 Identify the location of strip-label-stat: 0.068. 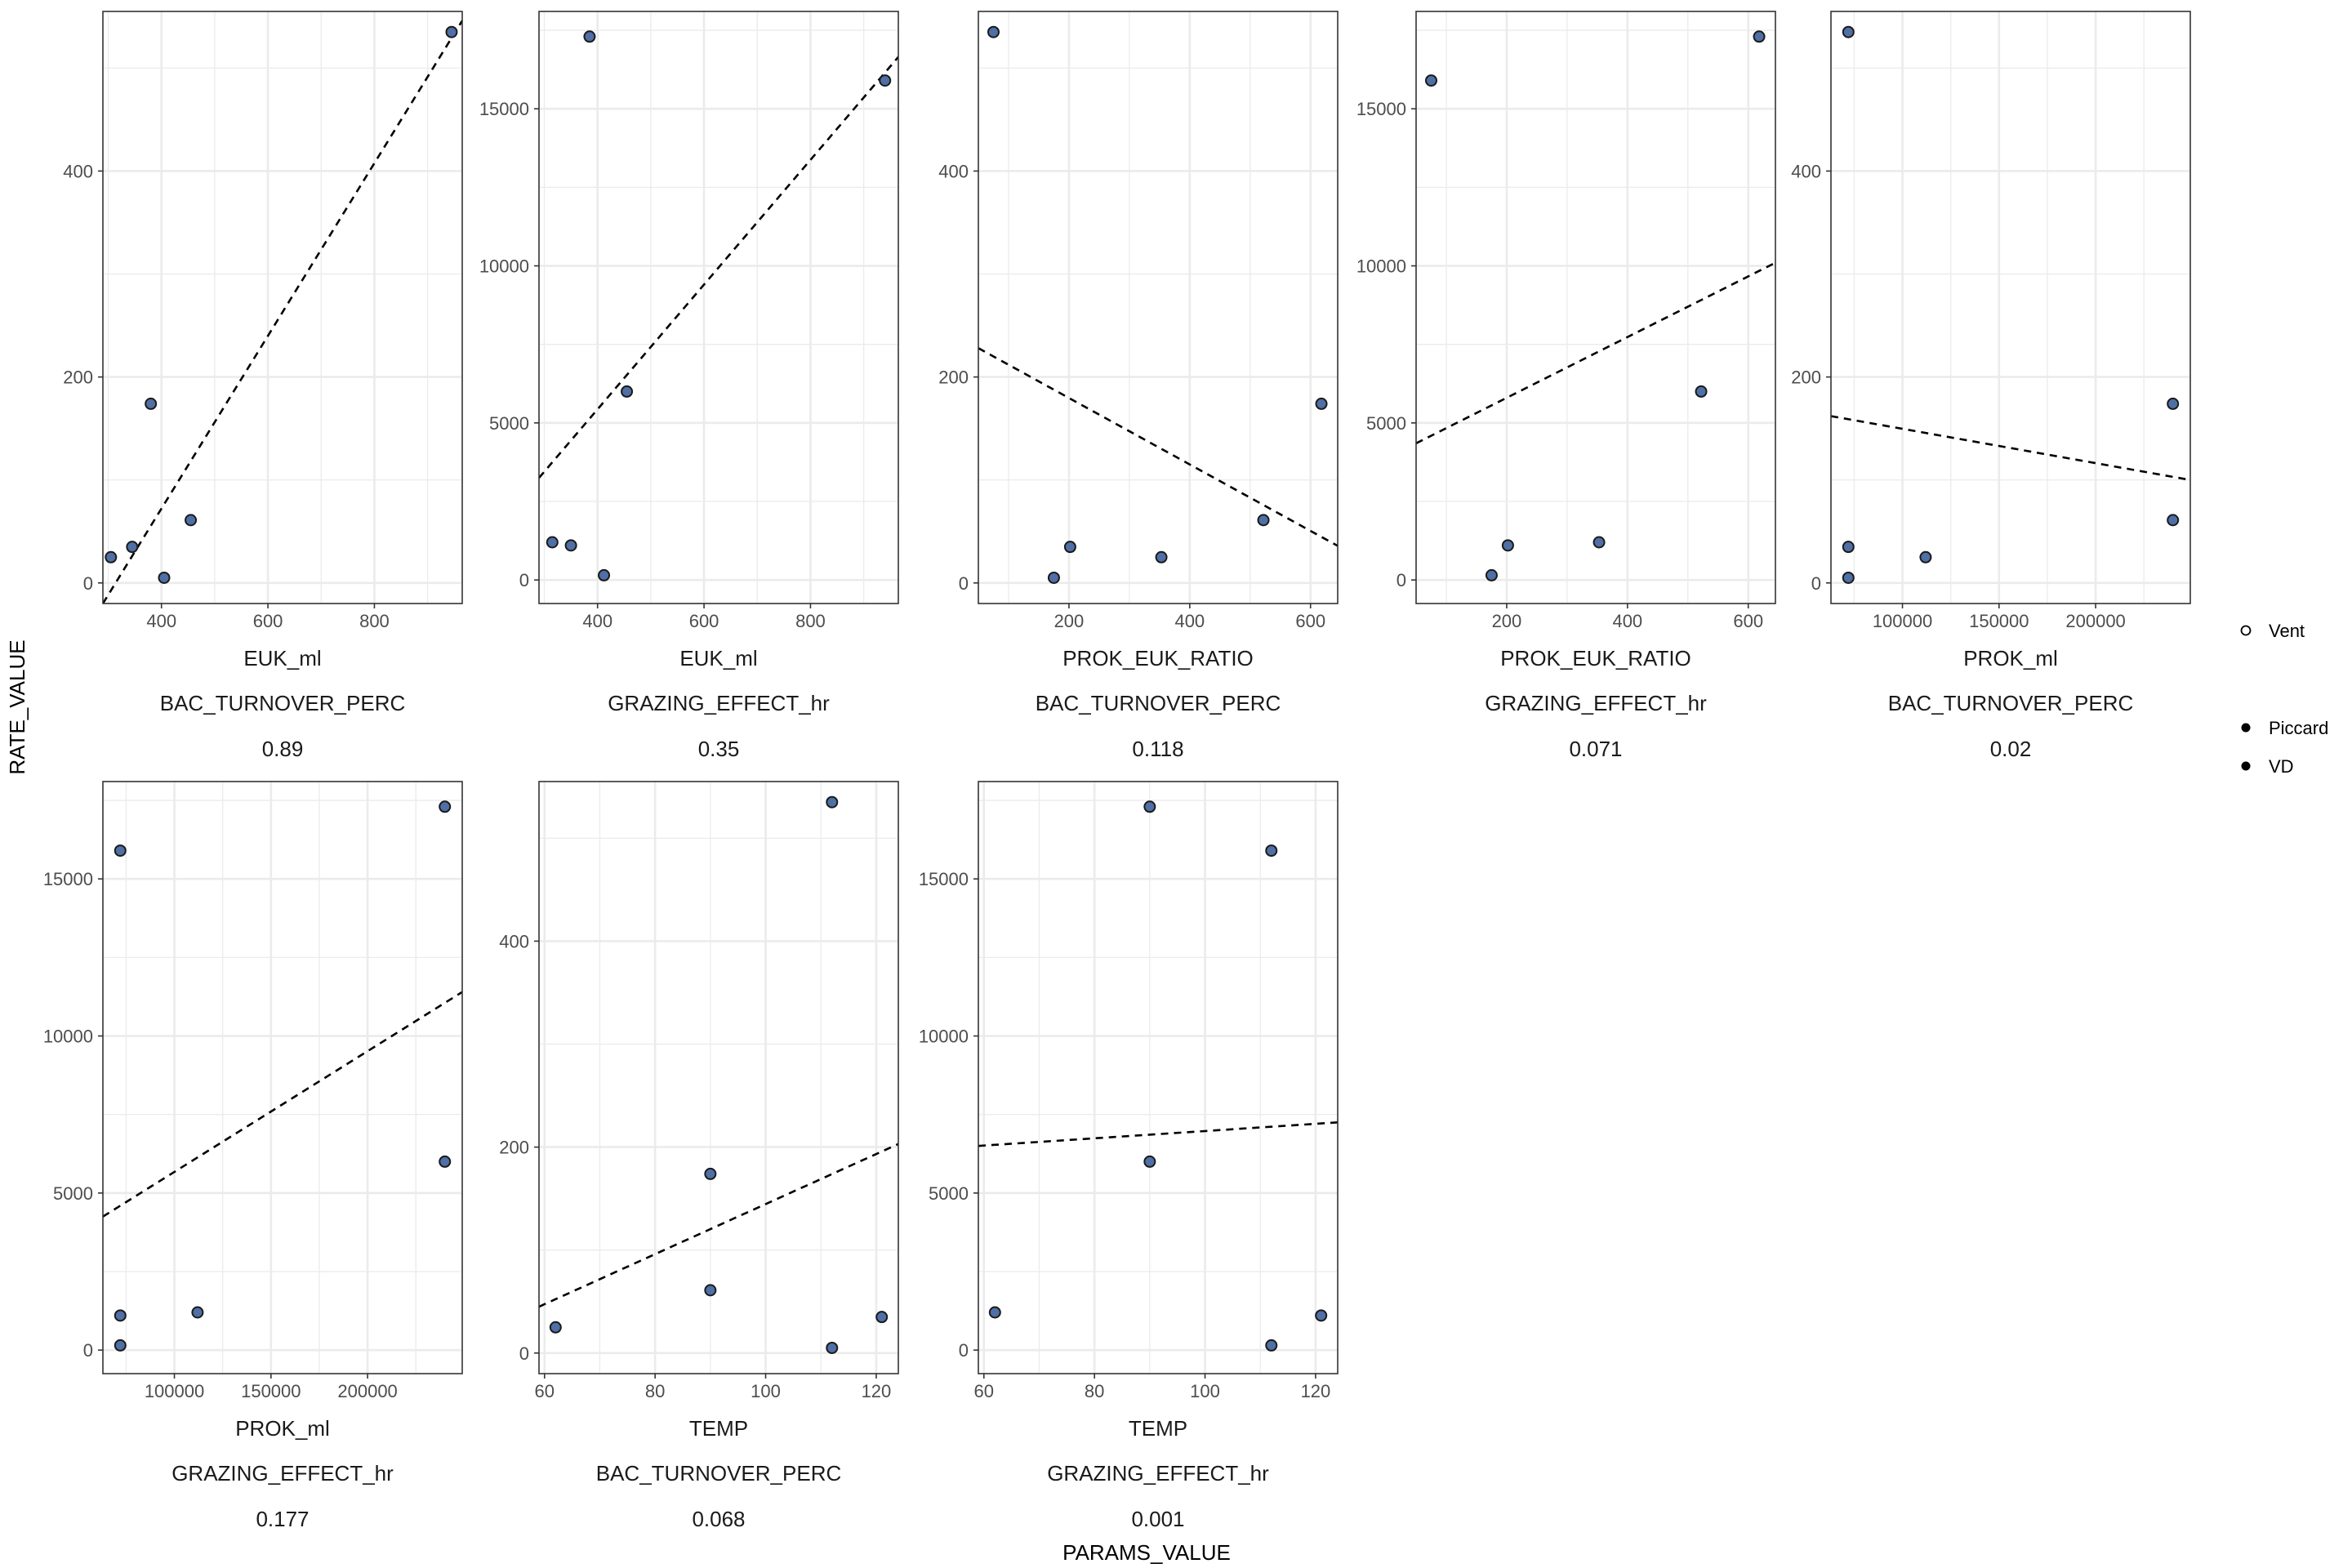
(718, 1519).